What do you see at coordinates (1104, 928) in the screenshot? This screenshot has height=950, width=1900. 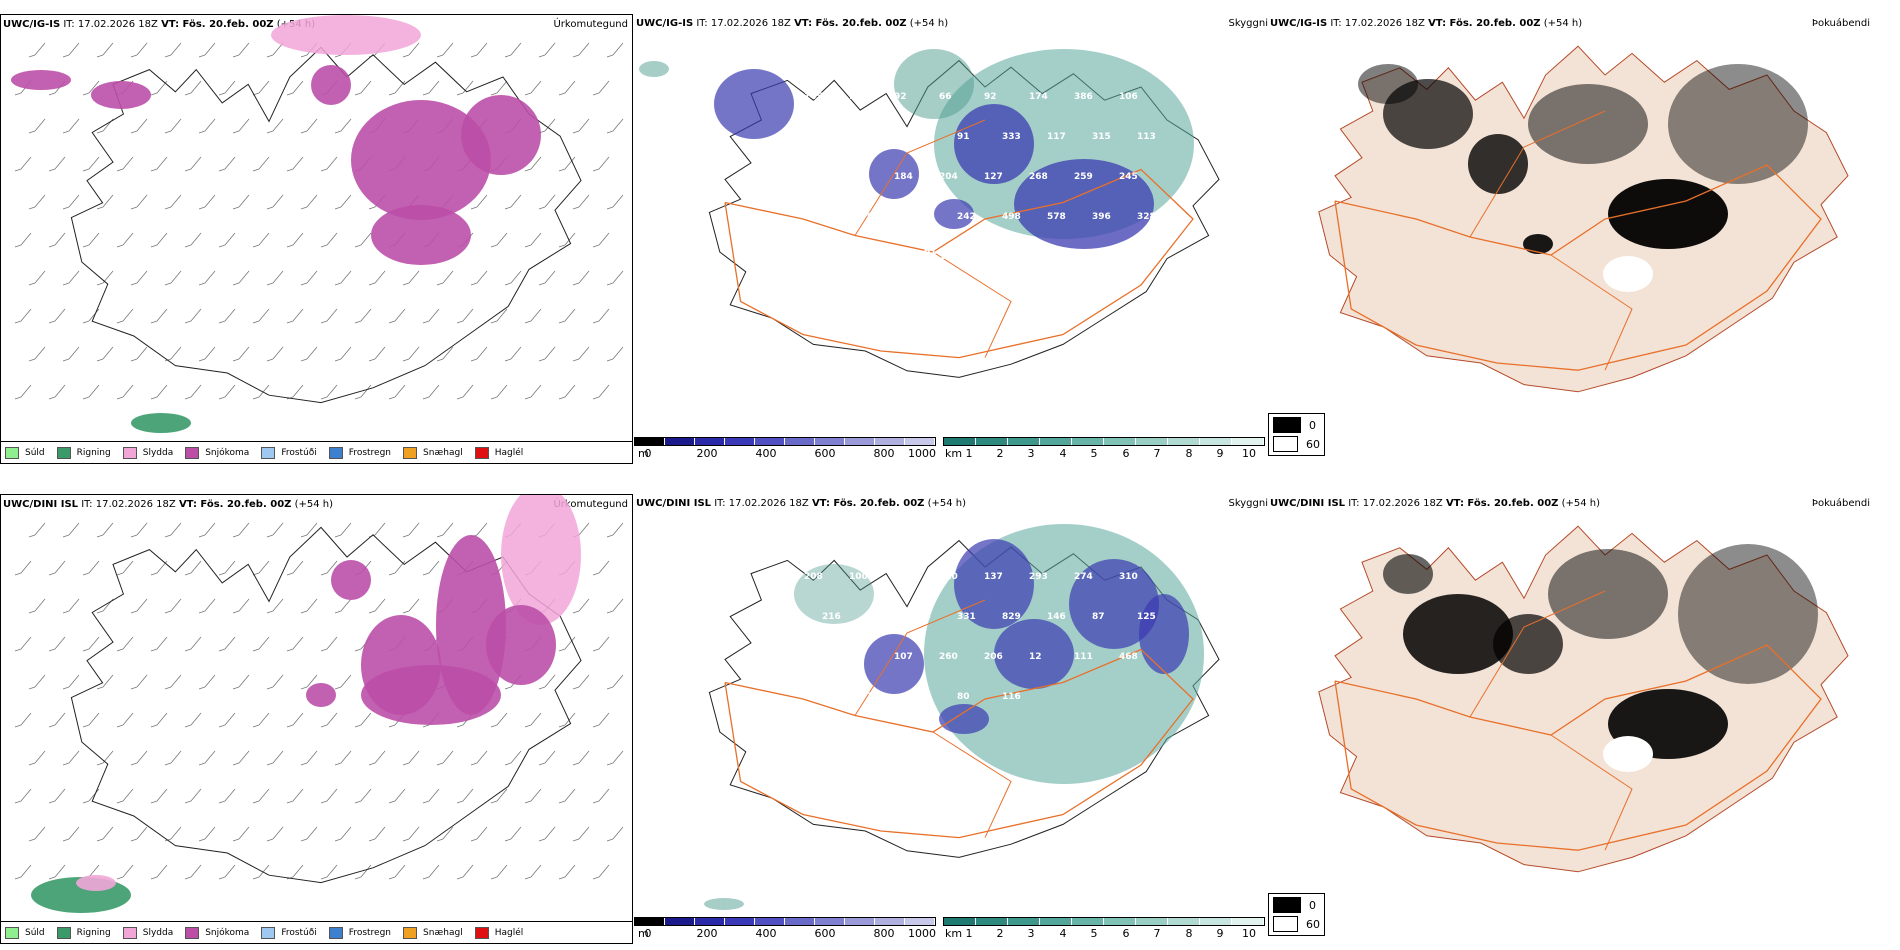 I see `visibility-scale: km 1 2 3 4 5 6 7 8 9 10` at bounding box center [1104, 928].